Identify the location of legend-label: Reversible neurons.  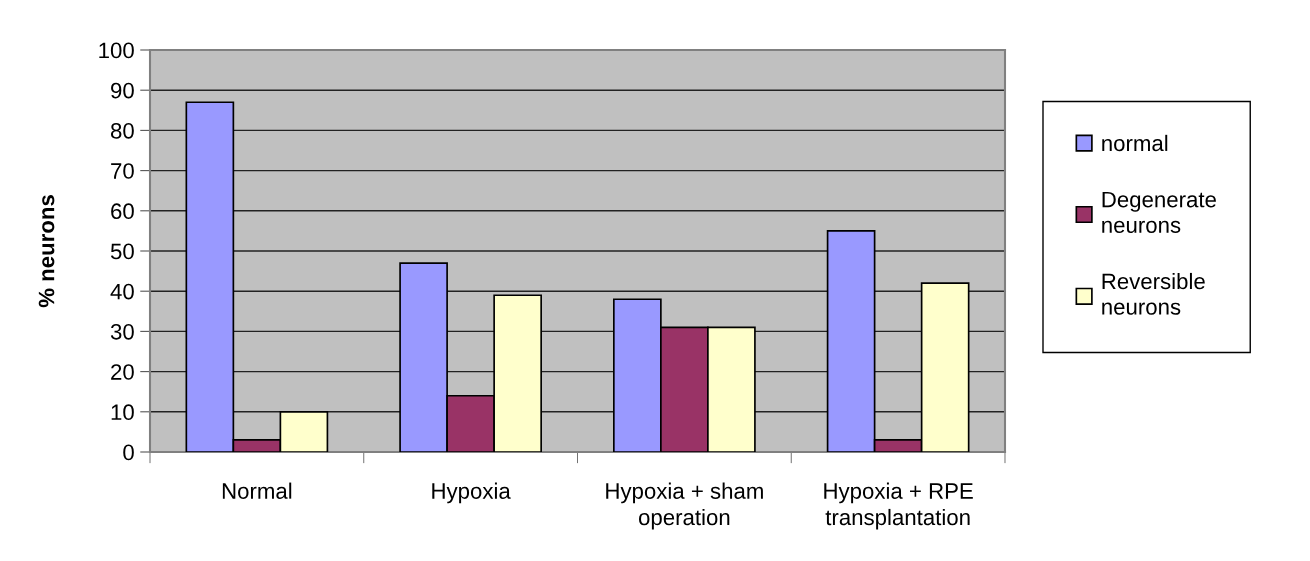
(1153, 293).